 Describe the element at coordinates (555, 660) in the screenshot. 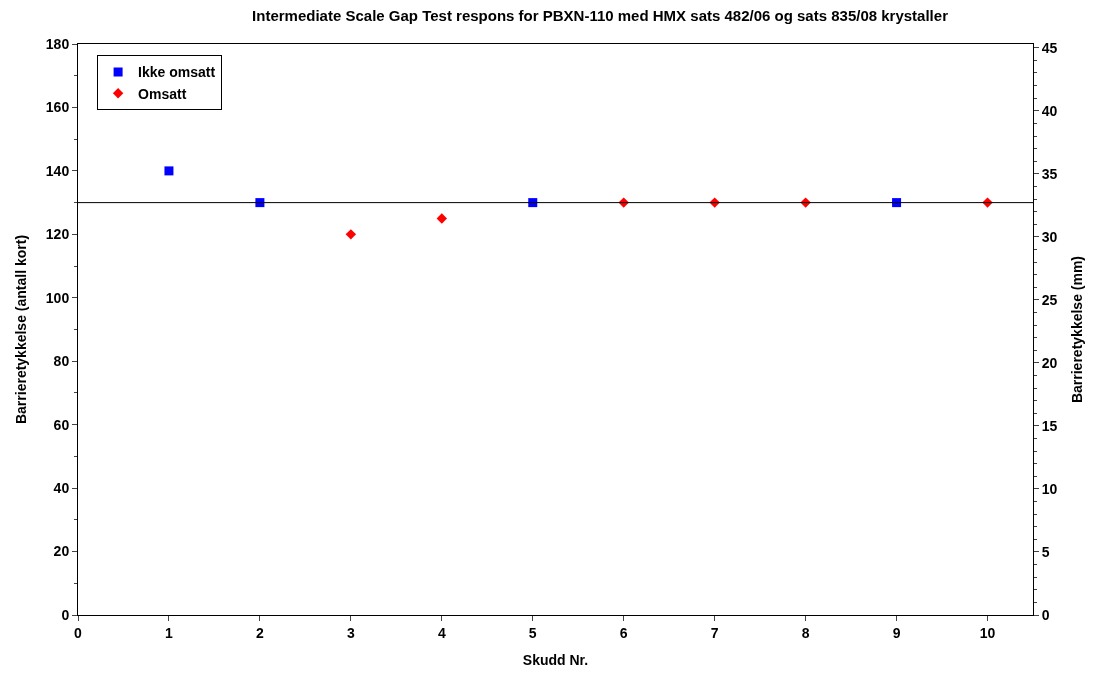

I see `x-axis-title: Skudd Nr.` at that location.